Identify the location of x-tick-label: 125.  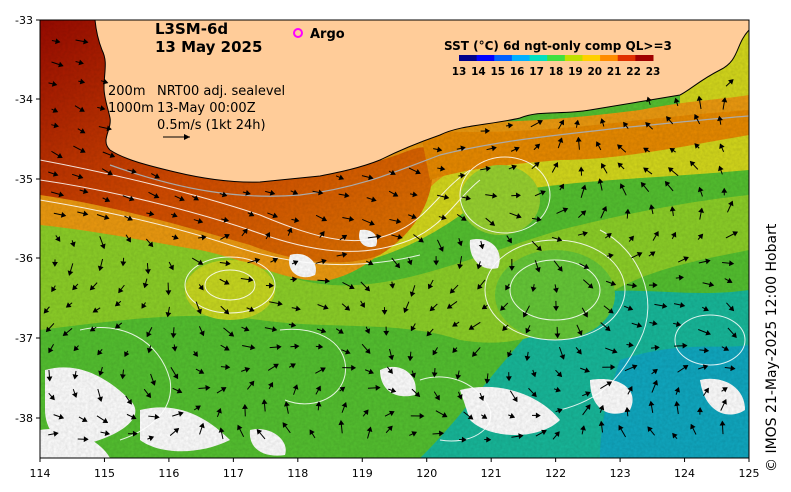
(749, 473).